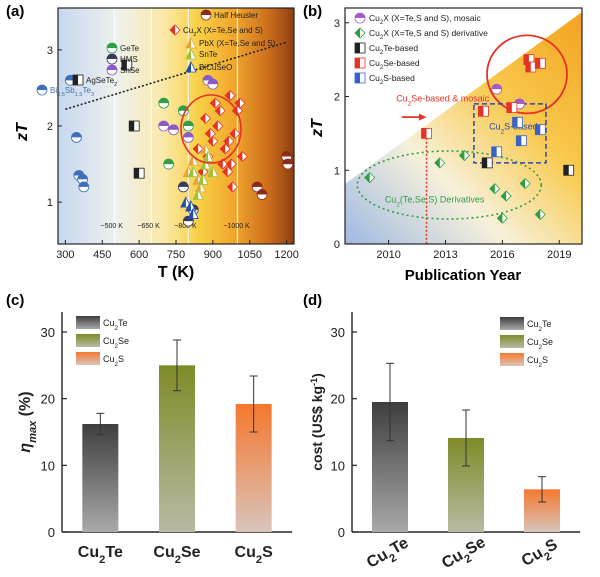  Describe the element at coordinates (205, 148) in the screenshot. I see `panel-a-point-pbx` at that location.